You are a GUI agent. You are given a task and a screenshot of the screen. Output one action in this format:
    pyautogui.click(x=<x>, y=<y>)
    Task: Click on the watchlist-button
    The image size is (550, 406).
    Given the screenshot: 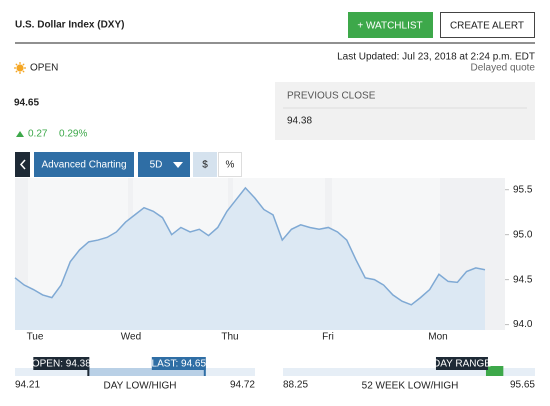 What is the action you would take?
    pyautogui.click(x=390, y=25)
    